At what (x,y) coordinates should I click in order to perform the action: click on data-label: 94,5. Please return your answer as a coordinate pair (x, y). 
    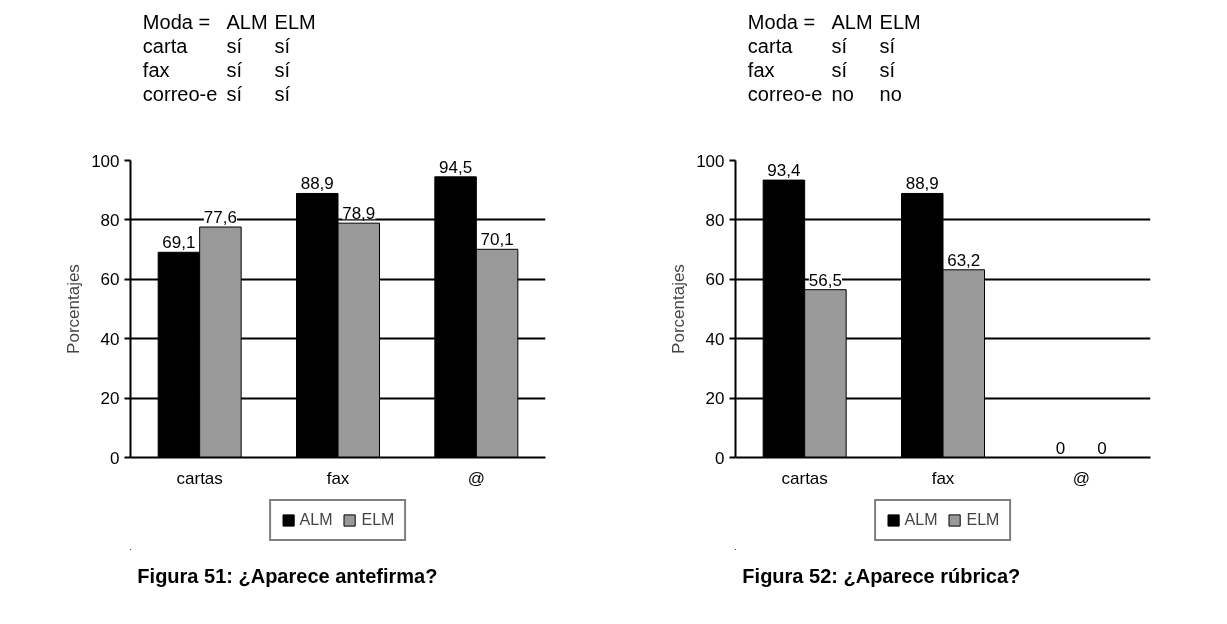
    Looking at the image, I should click on (456, 167).